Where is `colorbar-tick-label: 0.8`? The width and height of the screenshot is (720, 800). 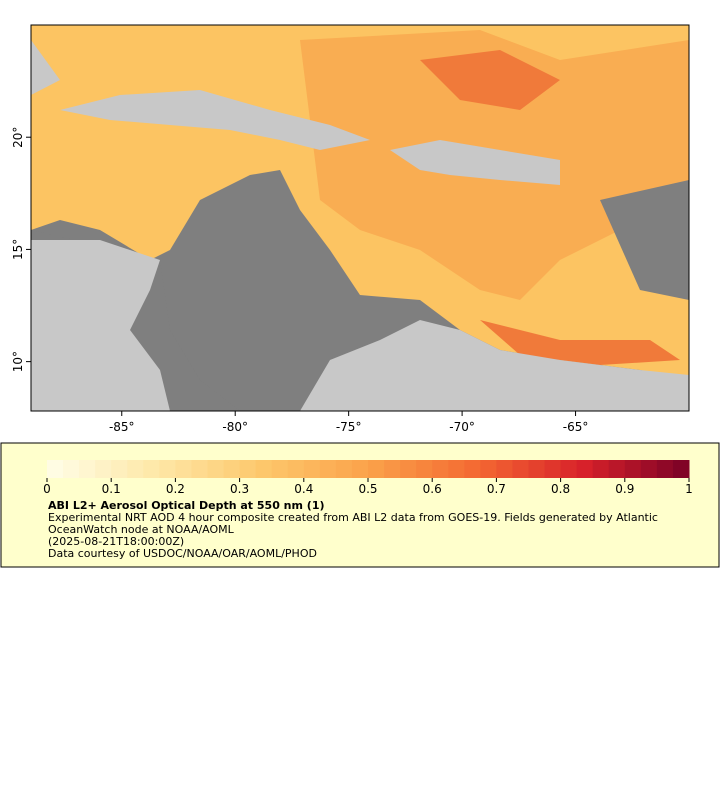
colorbar-tick-label: 0.8 is located at coordinates (560, 489).